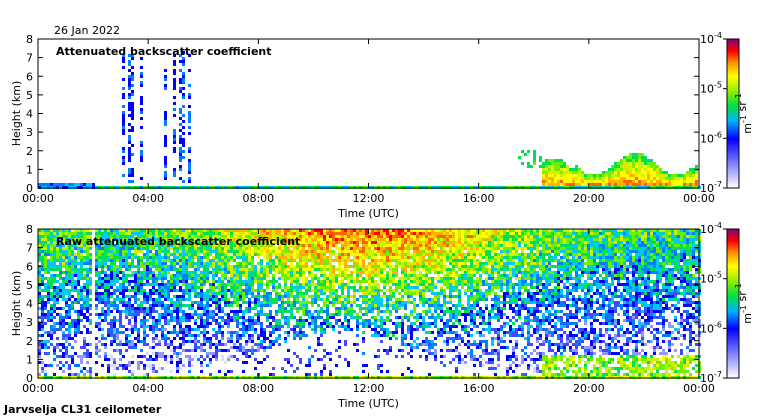 The image size is (780, 420). I want to click on instrument-label: Jarvselja CL31 ceilometer, so click(82, 409).